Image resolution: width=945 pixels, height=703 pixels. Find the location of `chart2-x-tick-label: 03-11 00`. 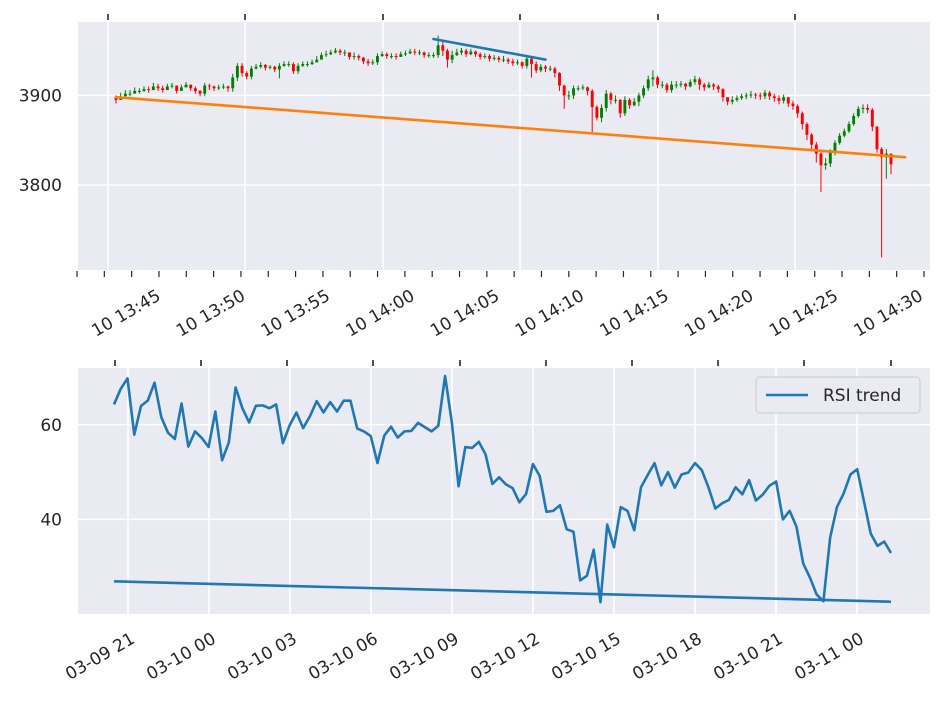

chart2-x-tick-label: 03-11 00 is located at coordinates (829, 657).